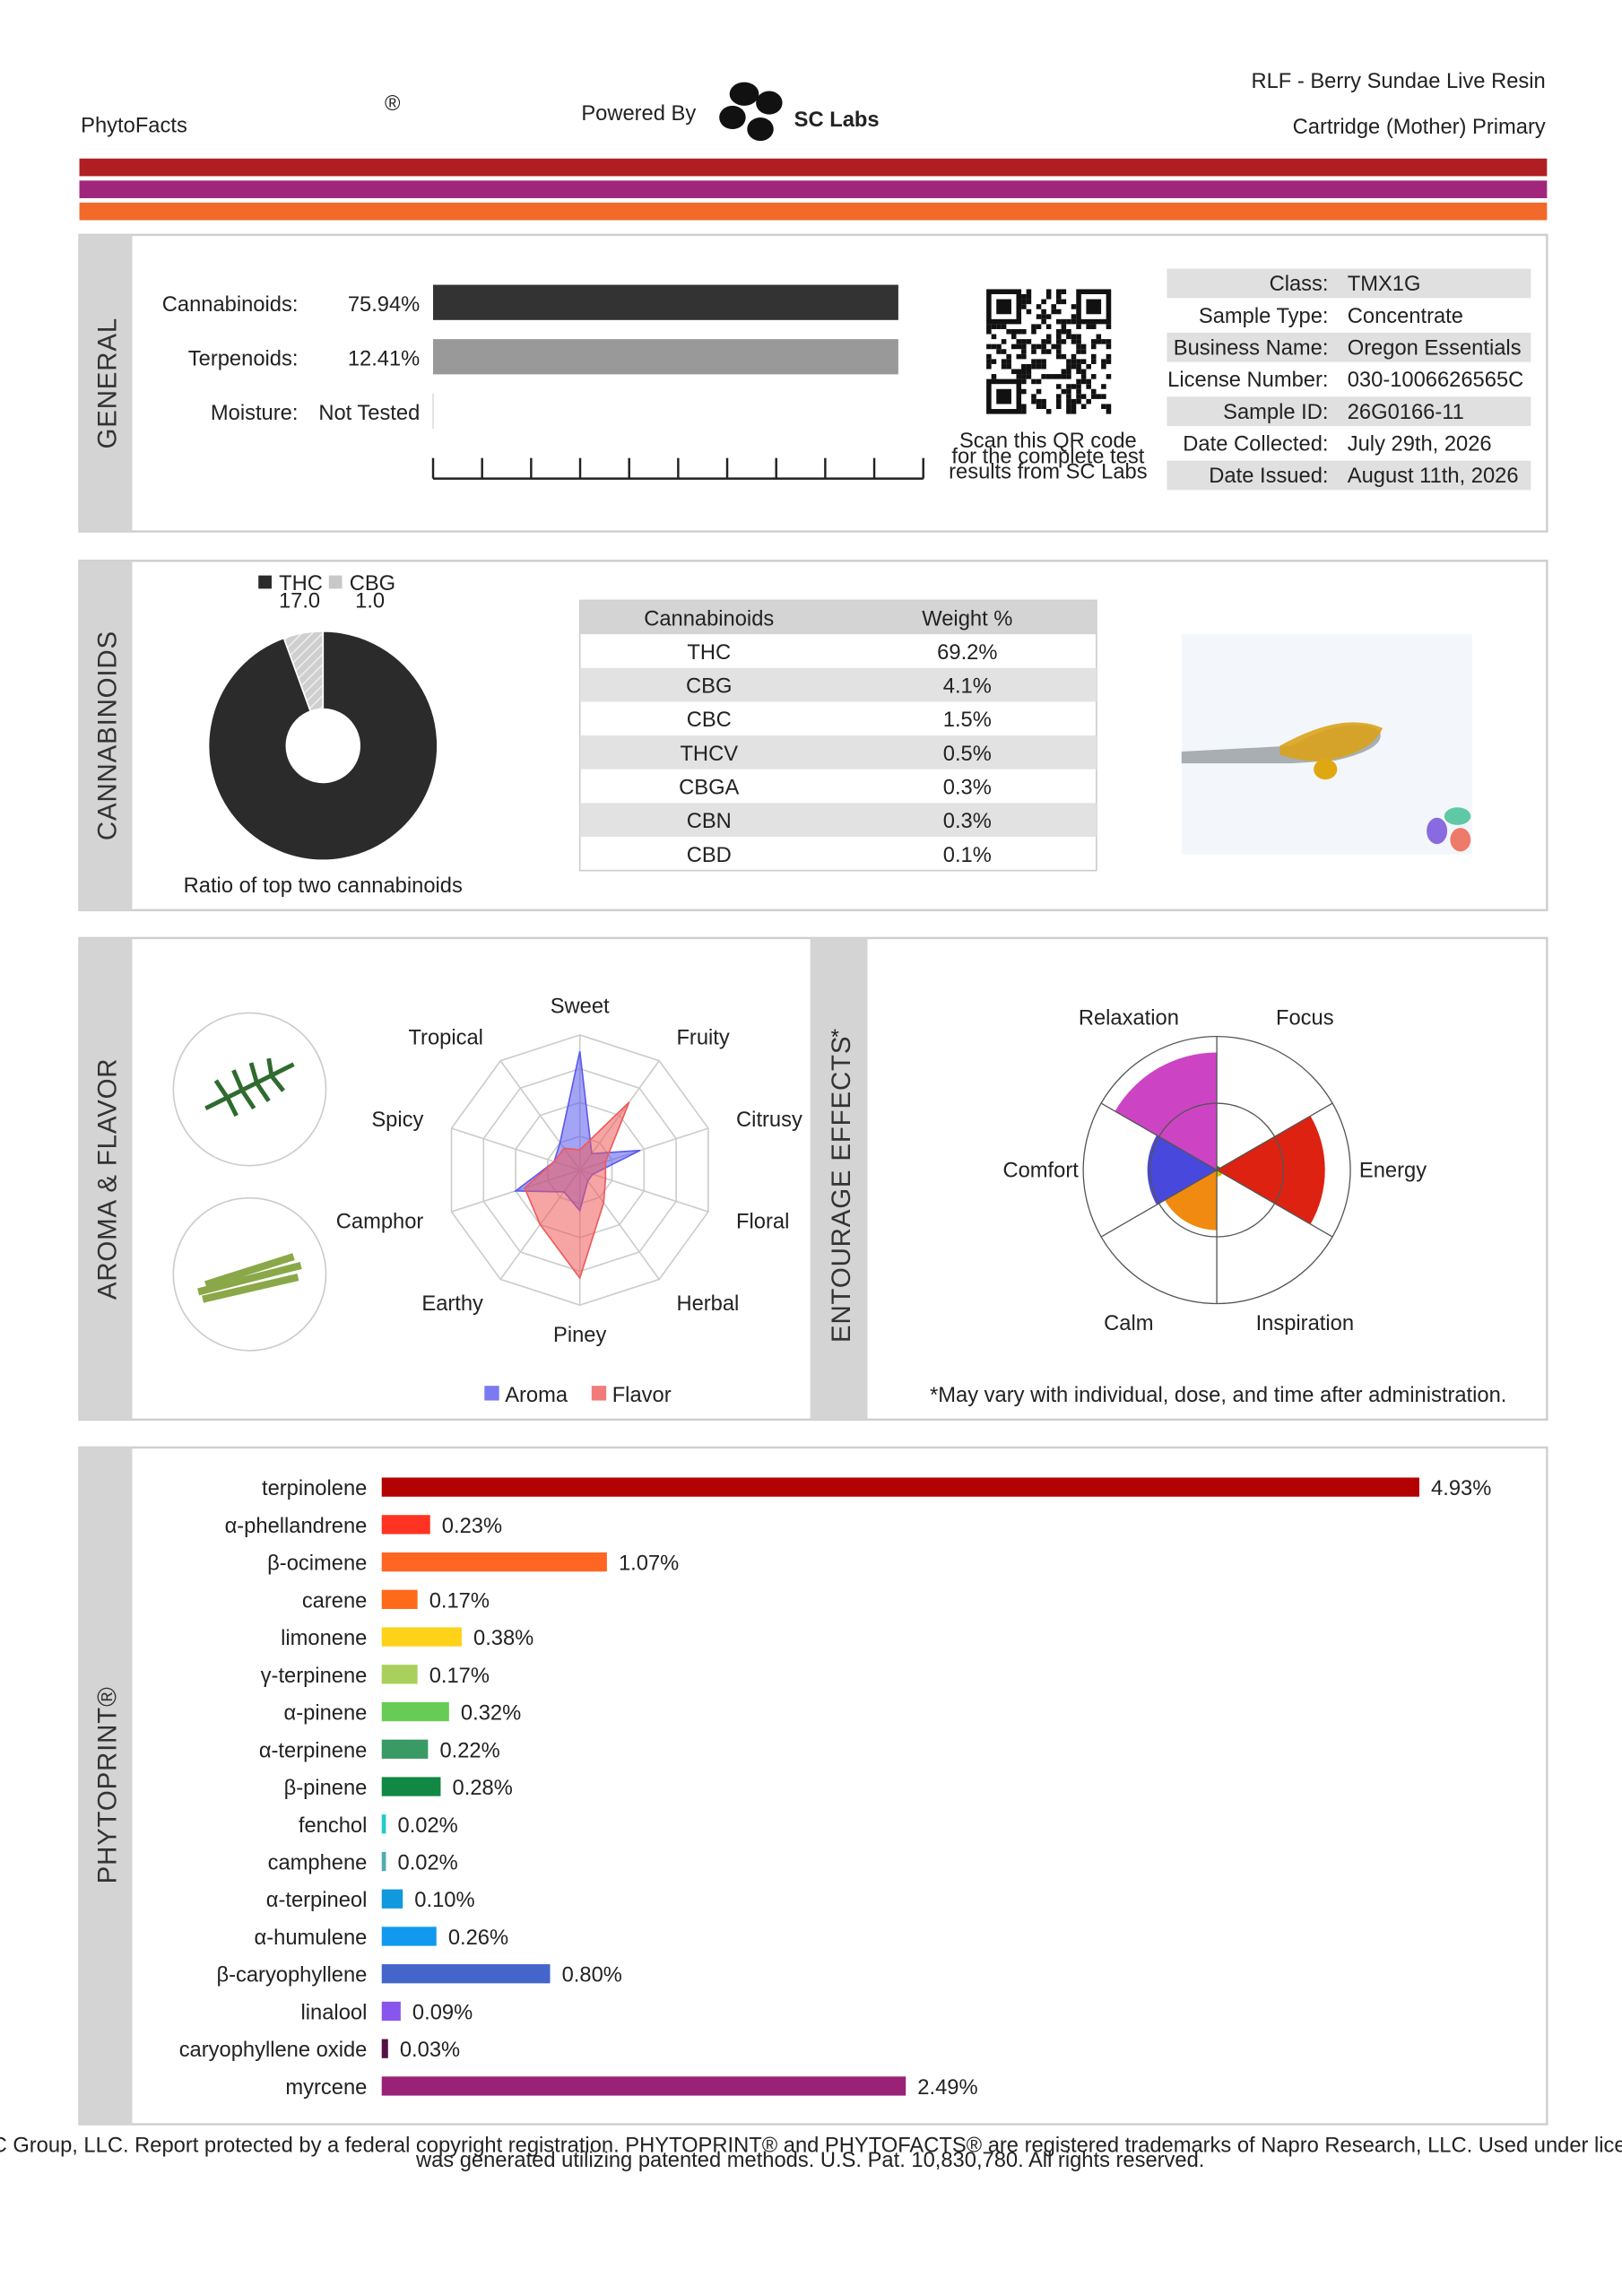  I want to click on level-bar, so click(665, 302).